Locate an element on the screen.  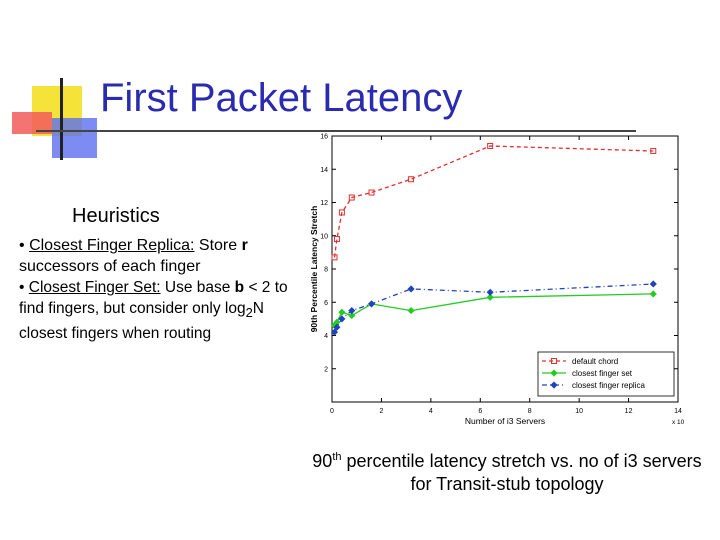
legend-entry-label: default chord is located at coordinates (595, 361).